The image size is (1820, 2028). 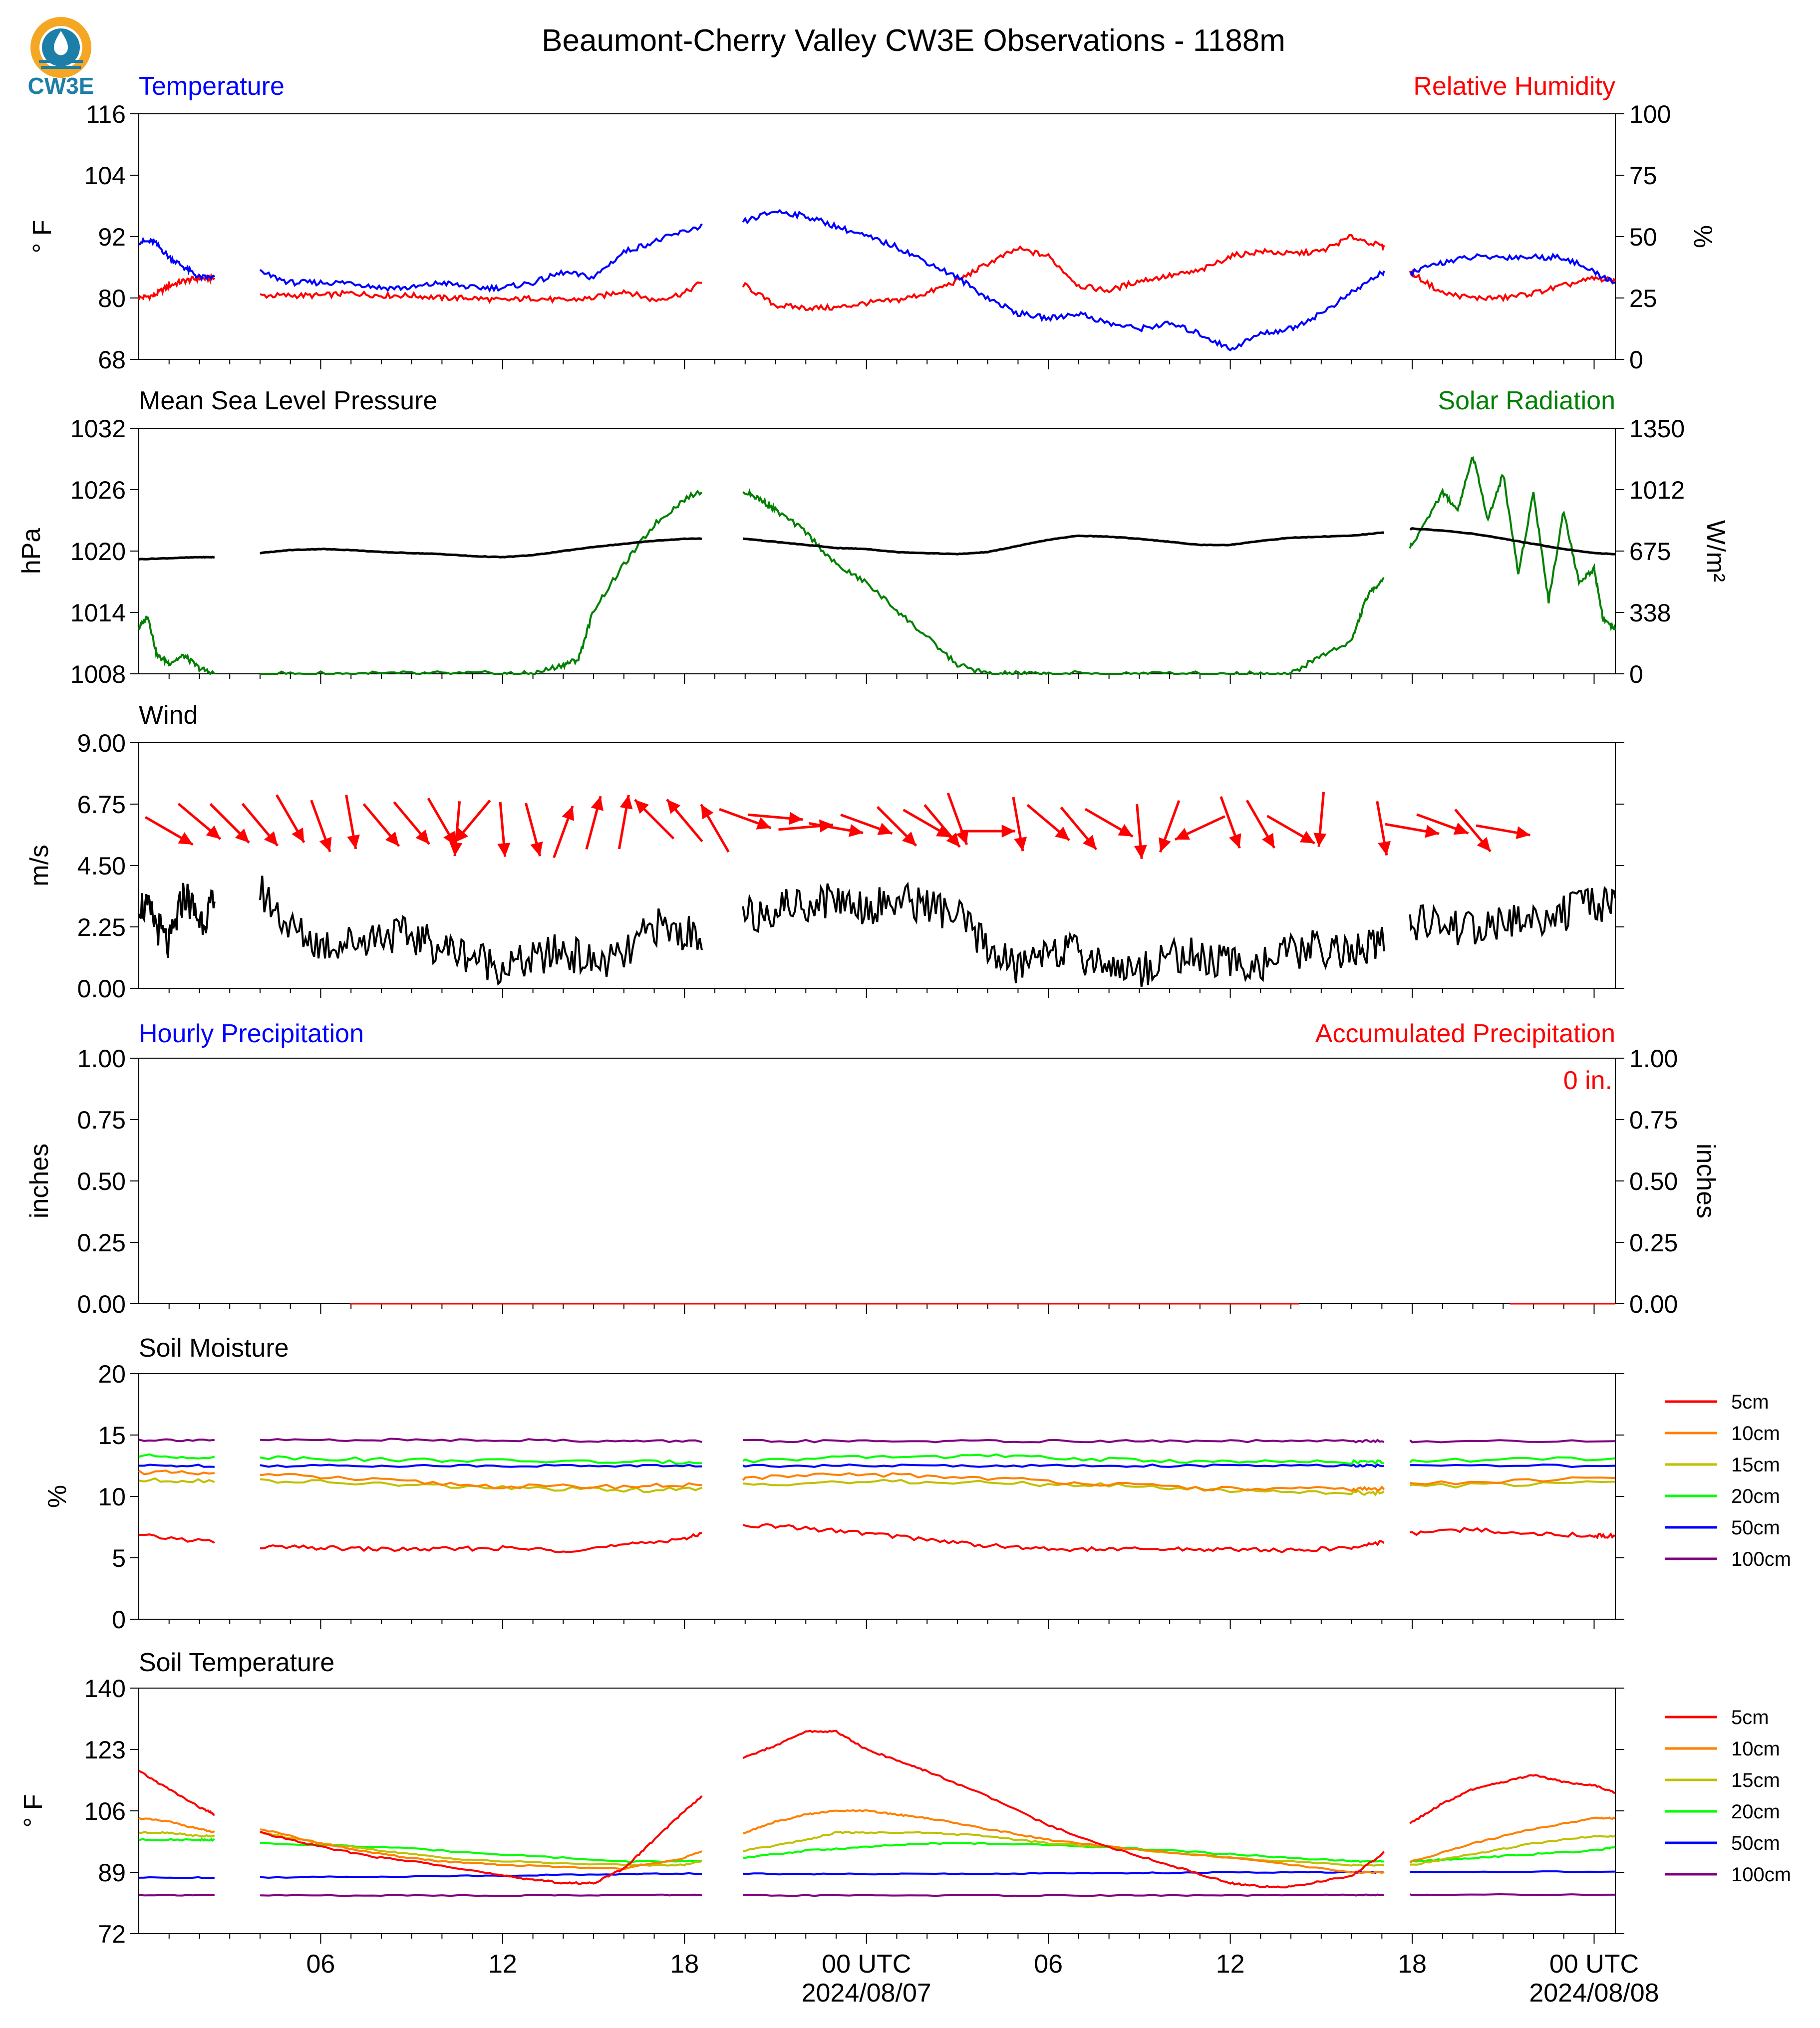 What do you see at coordinates (1702, 236) in the screenshot?
I see `humidity-ylabel: %` at bounding box center [1702, 236].